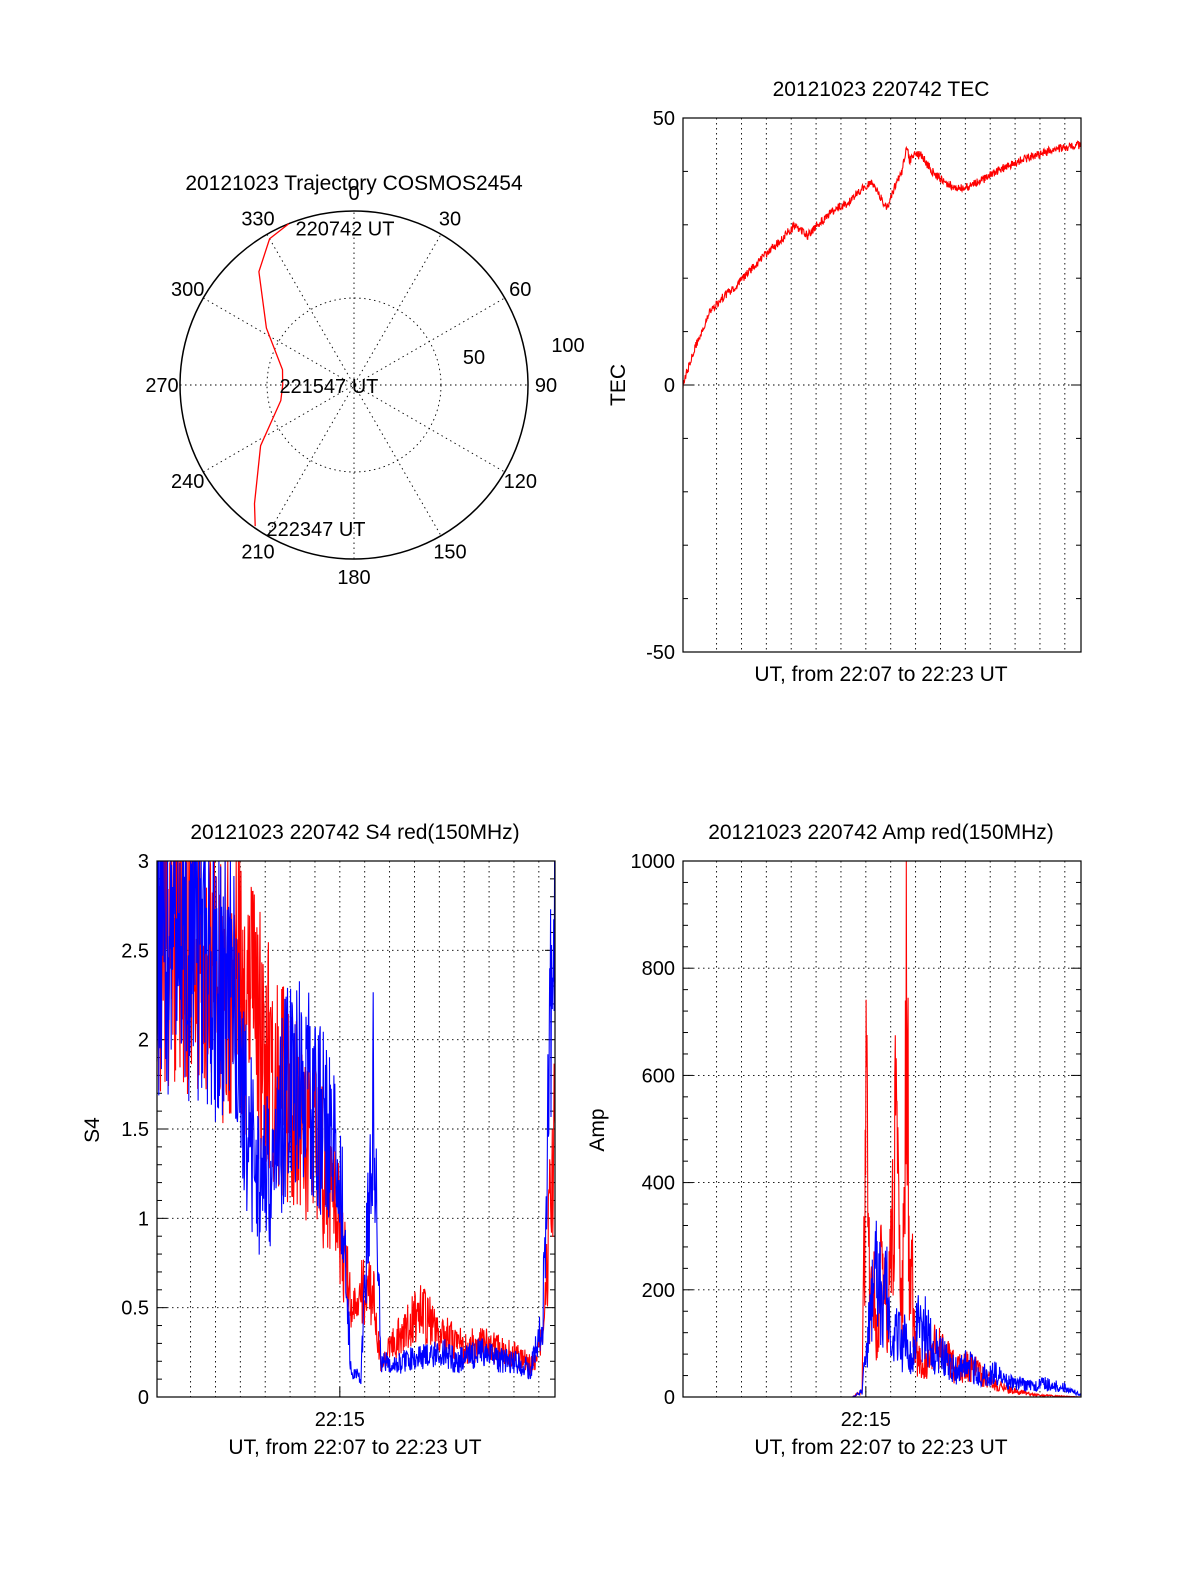 The width and height of the screenshot is (1200, 1575). I want to click on y-tick-label: 2, so click(143, 1041).